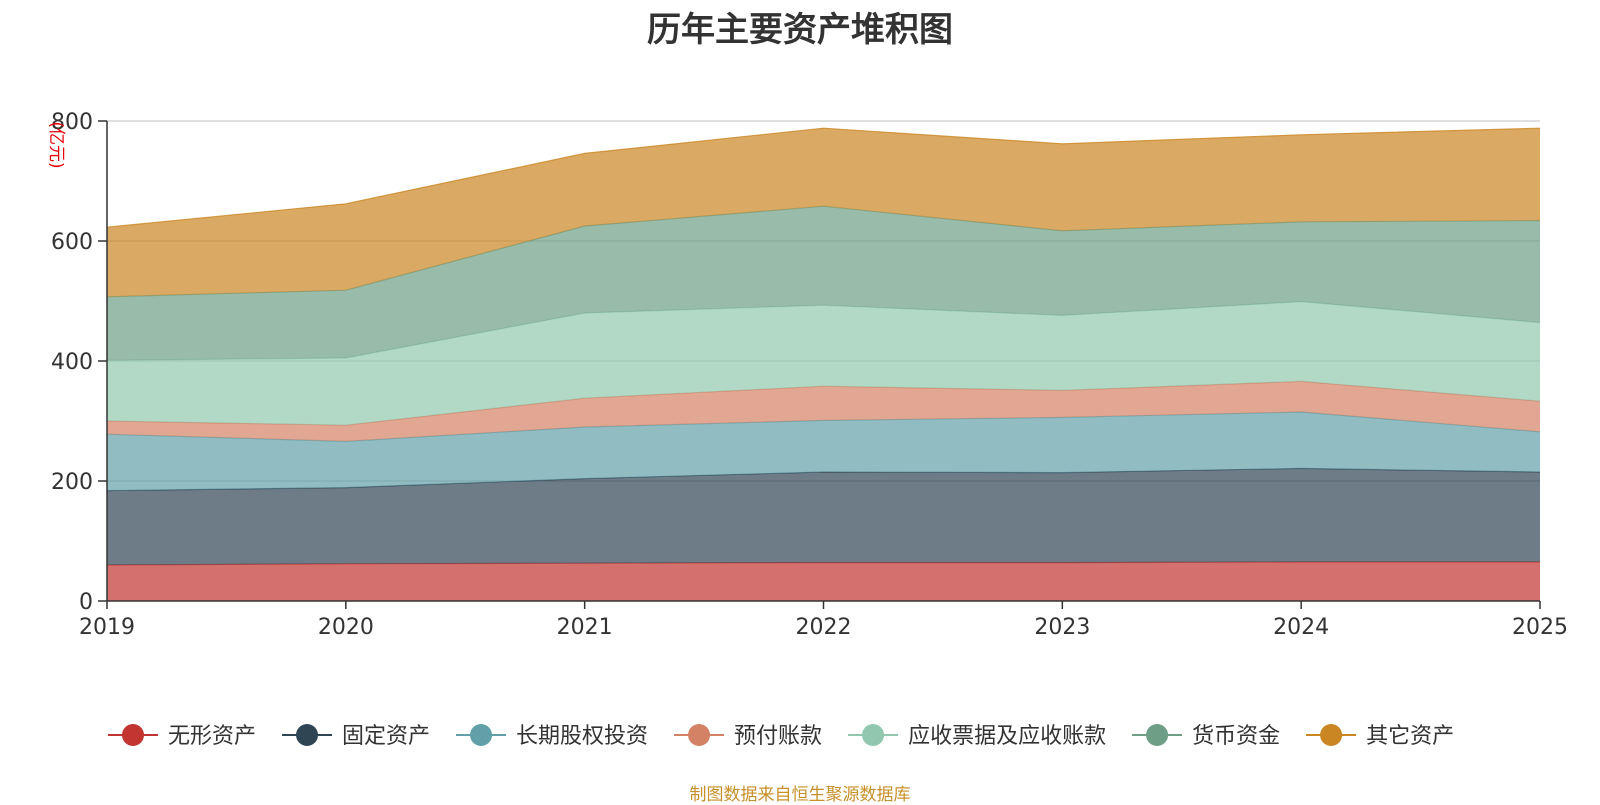 The height and width of the screenshot is (805, 1600). Describe the element at coordinates (1007, 736) in the screenshot. I see `legend-label: 应收票据及应收账款` at that location.